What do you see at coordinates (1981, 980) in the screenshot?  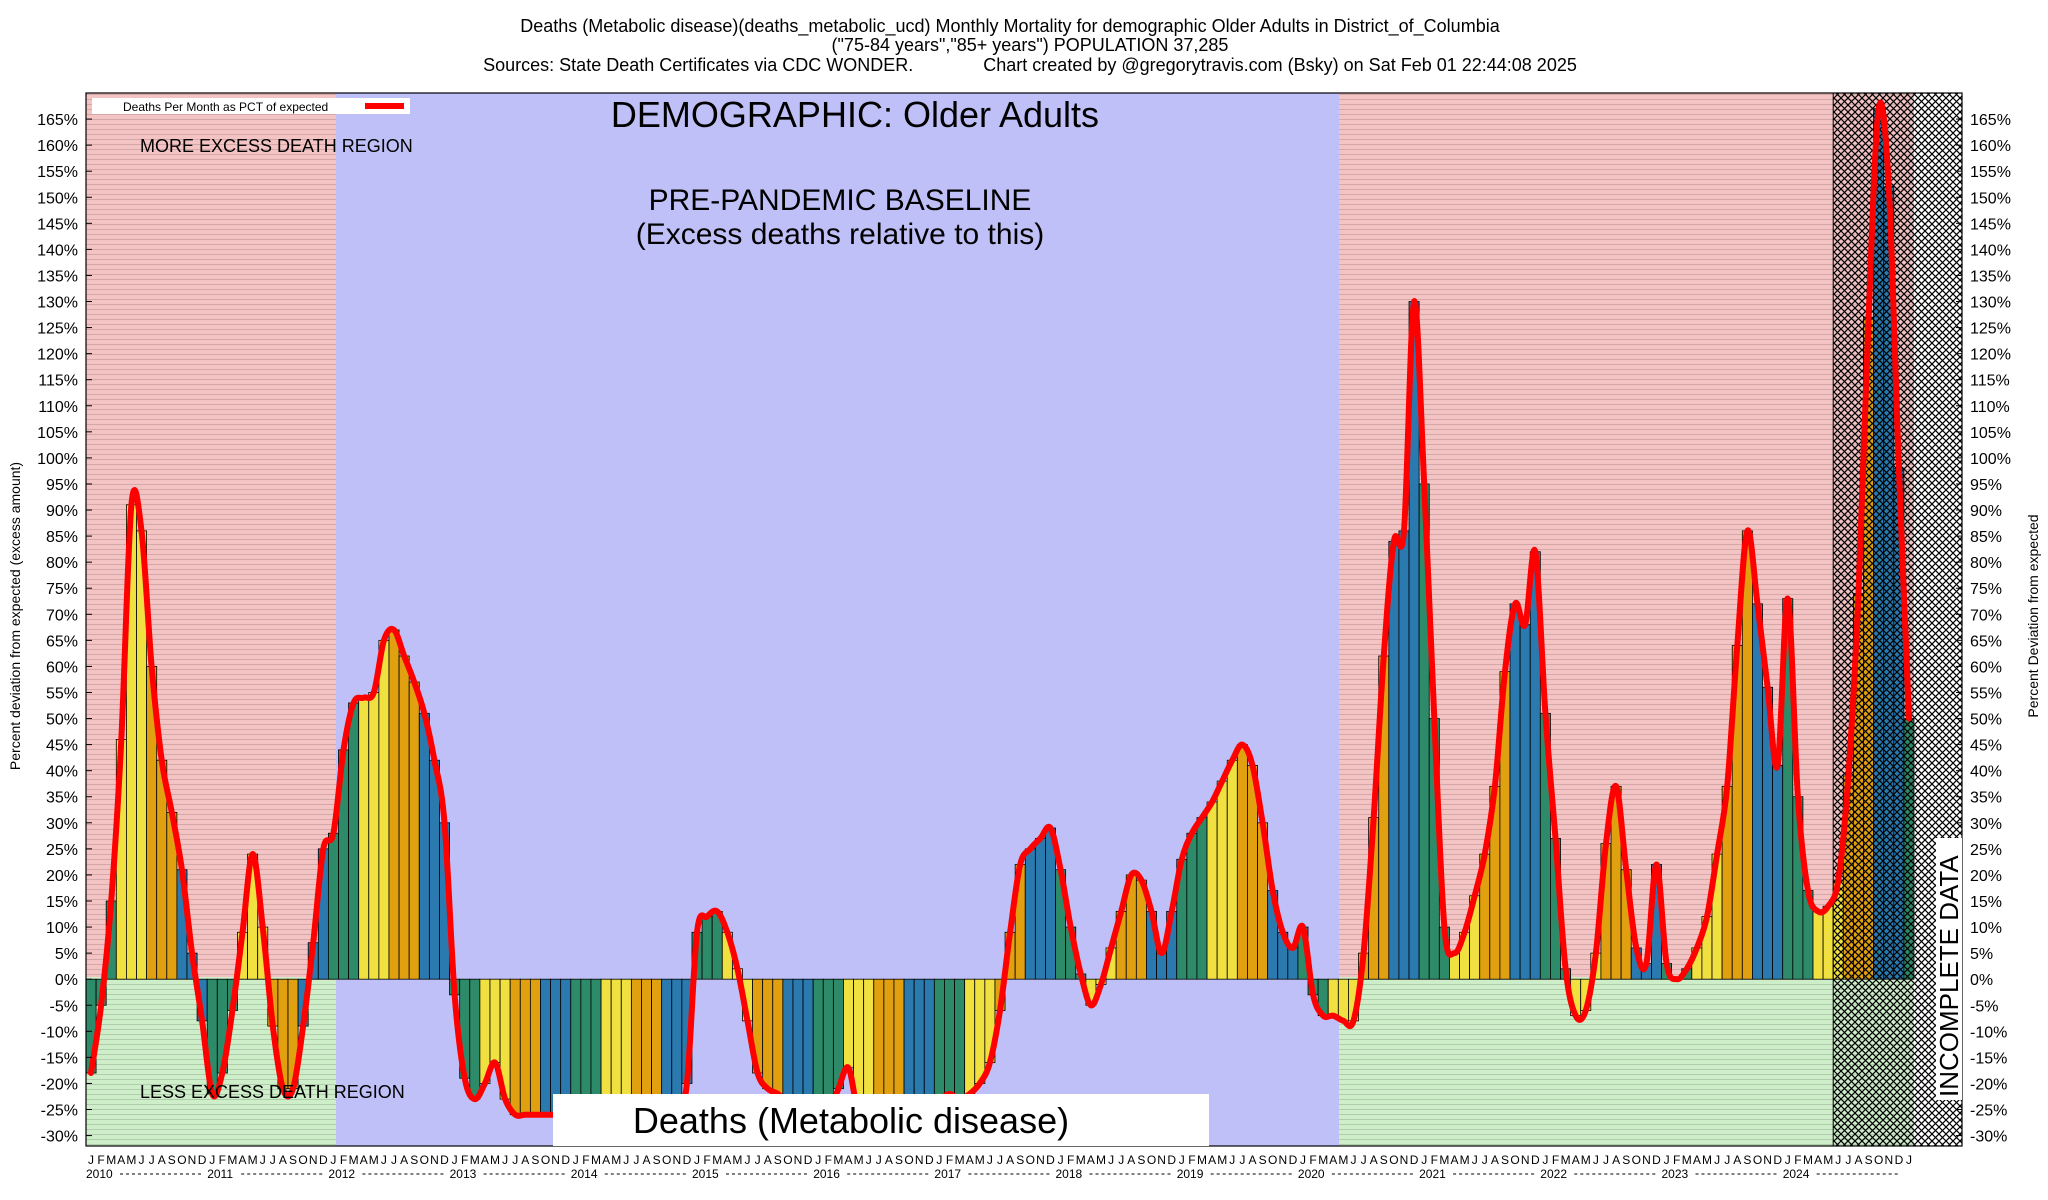 I see `y-tick-label-right: 0%` at bounding box center [1981, 980].